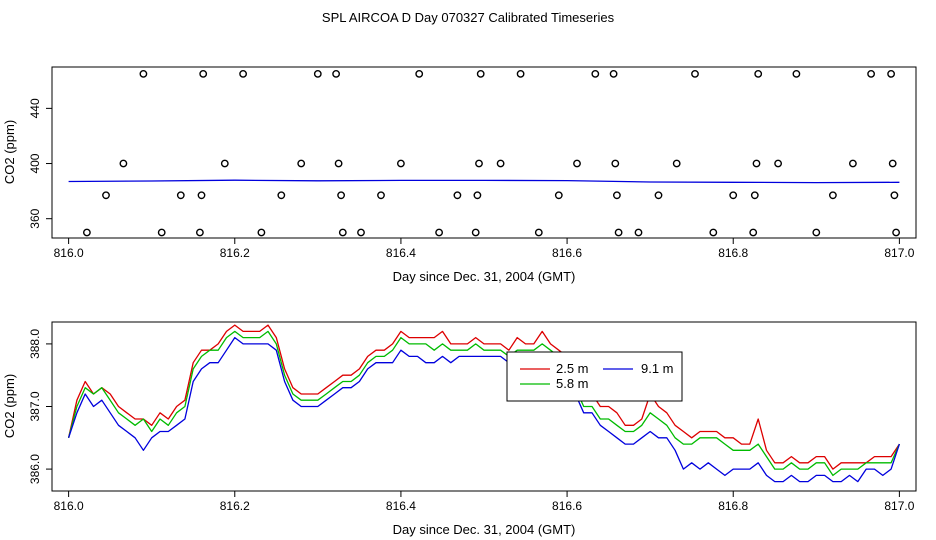 This screenshot has width=936, height=540. I want to click on legend-box, so click(594, 376).